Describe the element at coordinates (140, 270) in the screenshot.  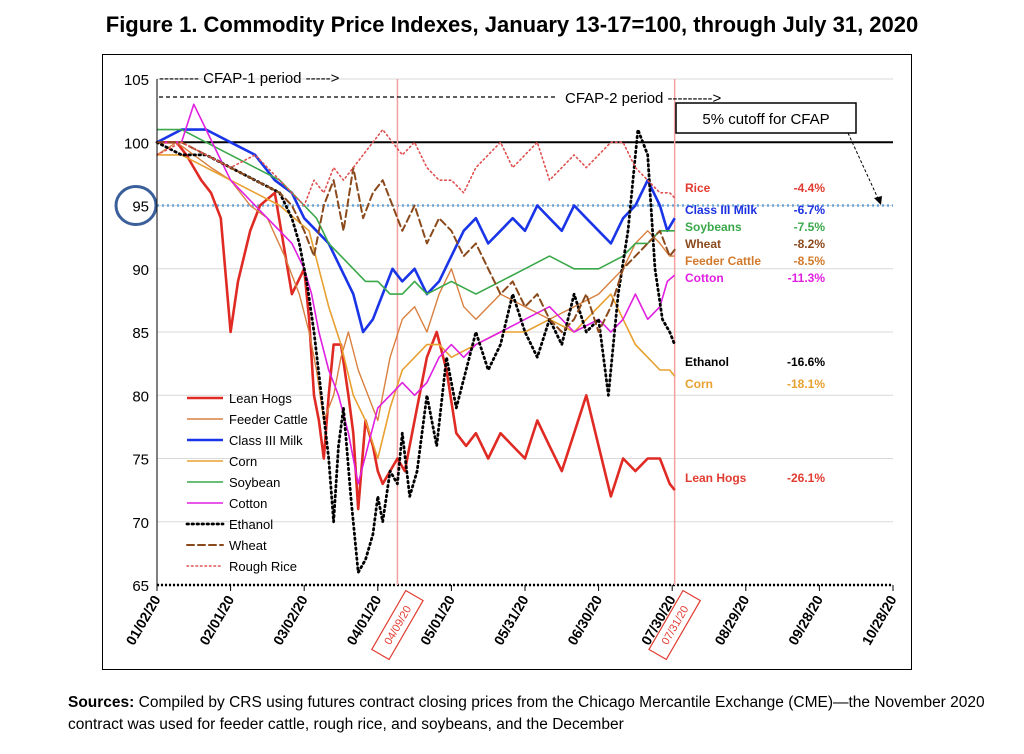
I see `y-tick-label: 90` at that location.